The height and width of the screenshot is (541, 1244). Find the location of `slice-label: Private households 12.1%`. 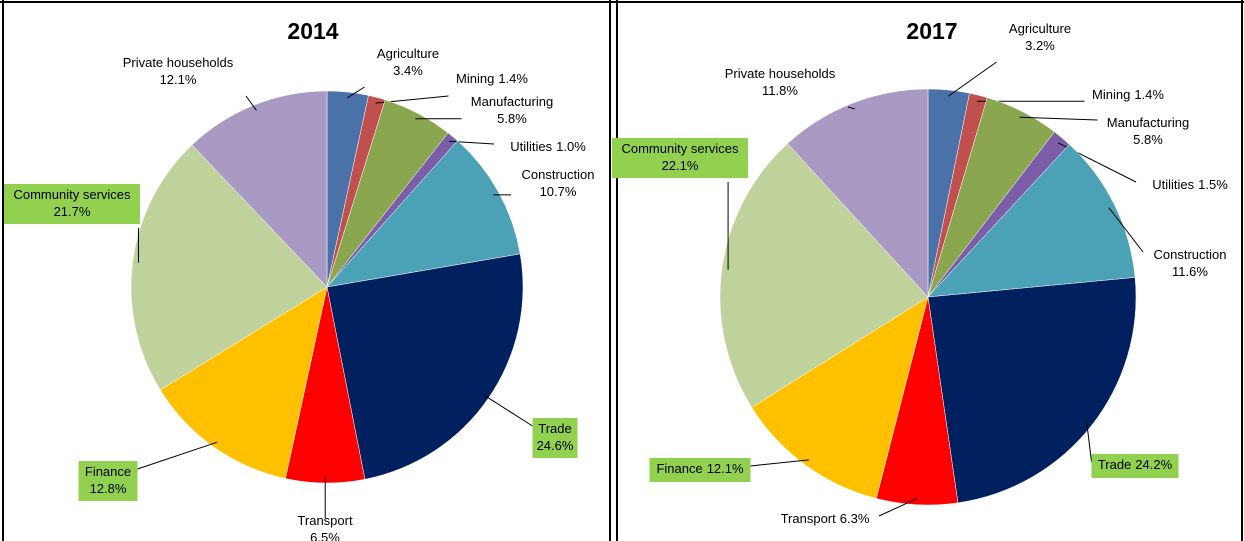

slice-label: Private households 12.1% is located at coordinates (178, 71).